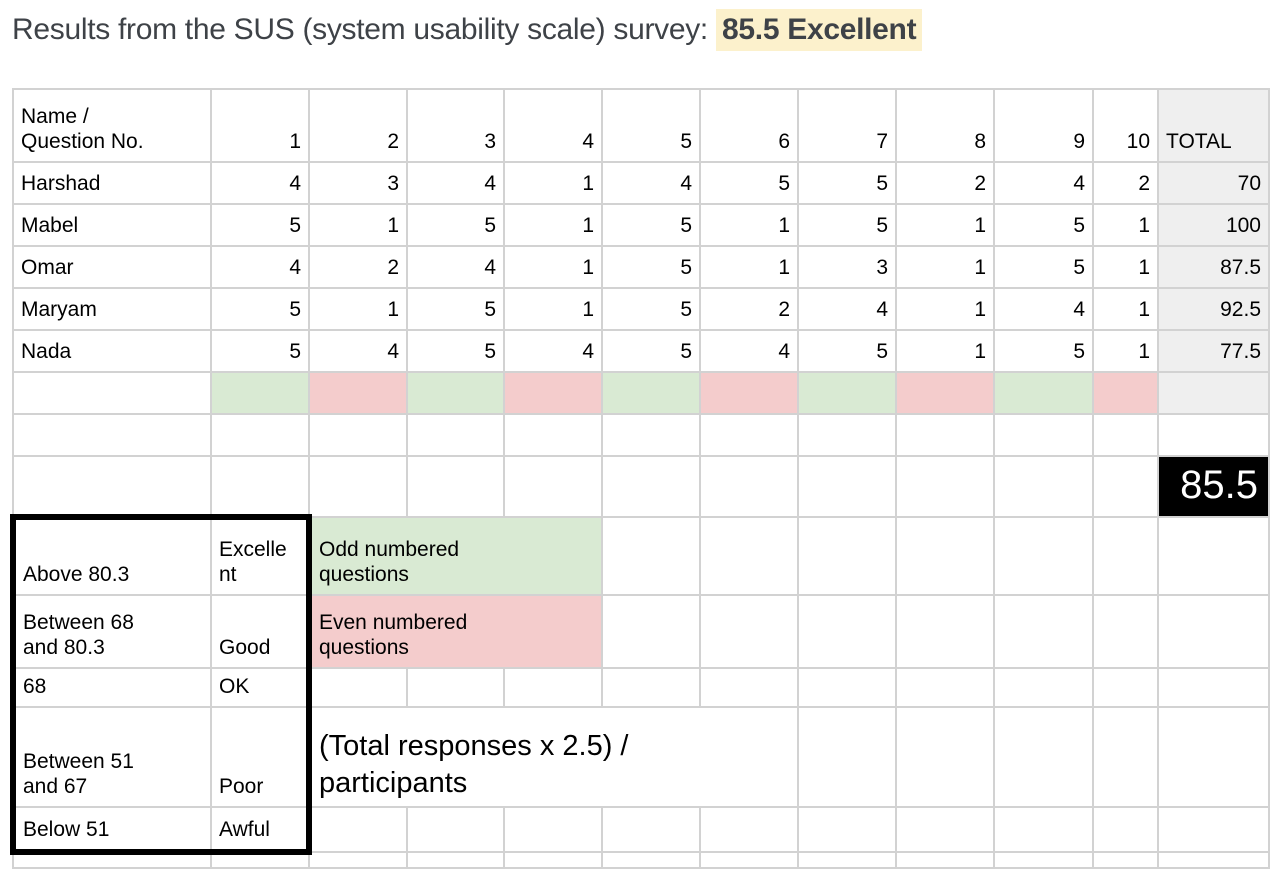  I want to click on name-cell: Omar, so click(112, 267).